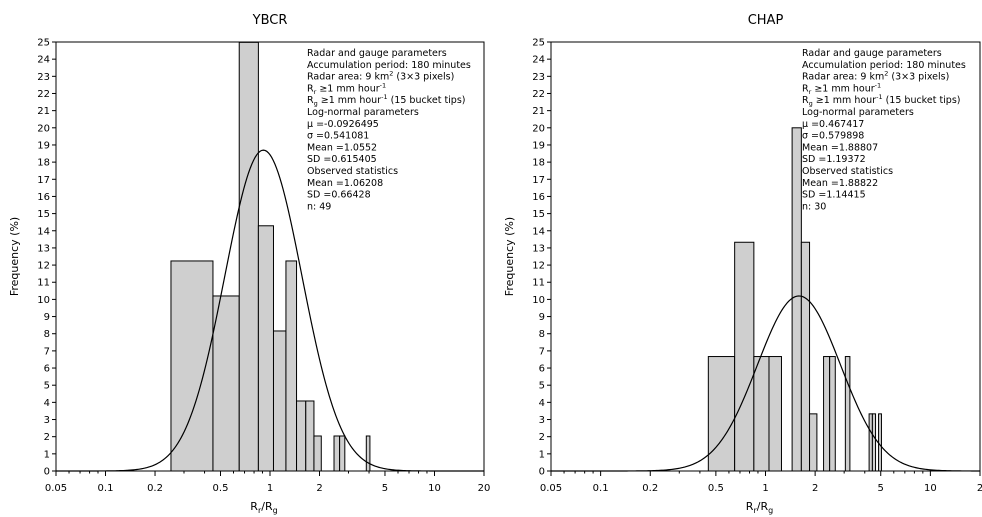 This screenshot has width=982, height=517. Describe the element at coordinates (884, 65) in the screenshot. I see `annotation-text: Accumulation period: 180 minutes` at that location.